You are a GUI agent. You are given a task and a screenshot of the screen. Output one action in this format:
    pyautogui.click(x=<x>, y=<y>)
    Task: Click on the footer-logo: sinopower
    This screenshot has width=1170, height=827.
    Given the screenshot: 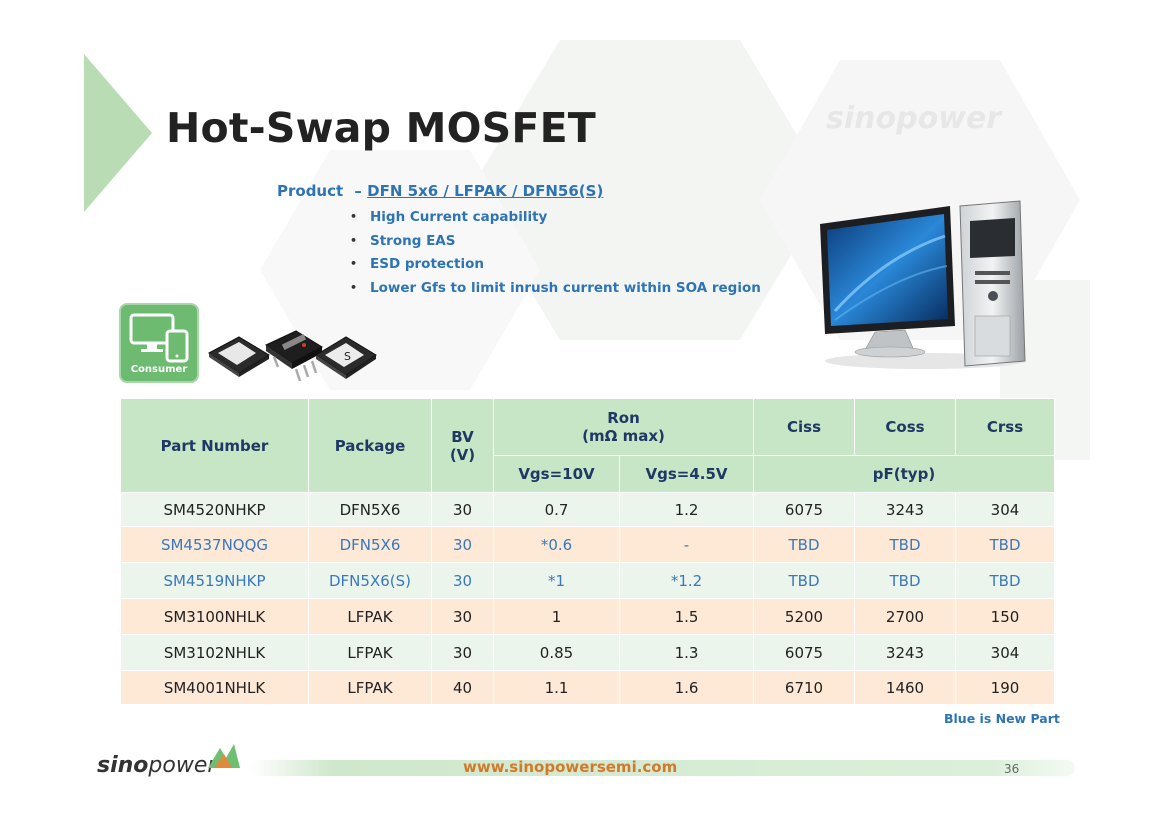 What is the action you would take?
    pyautogui.click(x=156, y=765)
    